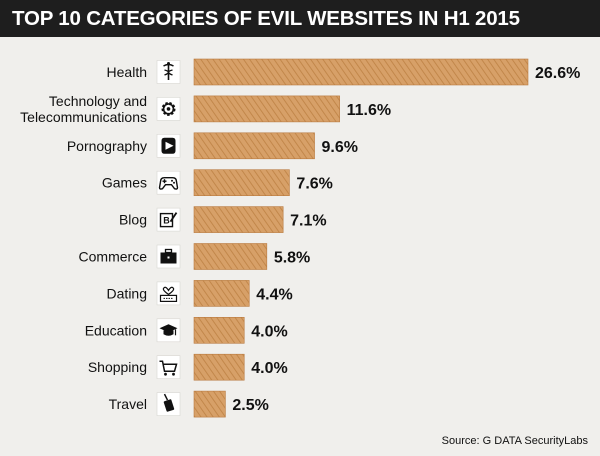  What do you see at coordinates (189, 404) in the screenshot?
I see `category-row: Travel 2.5%` at bounding box center [189, 404].